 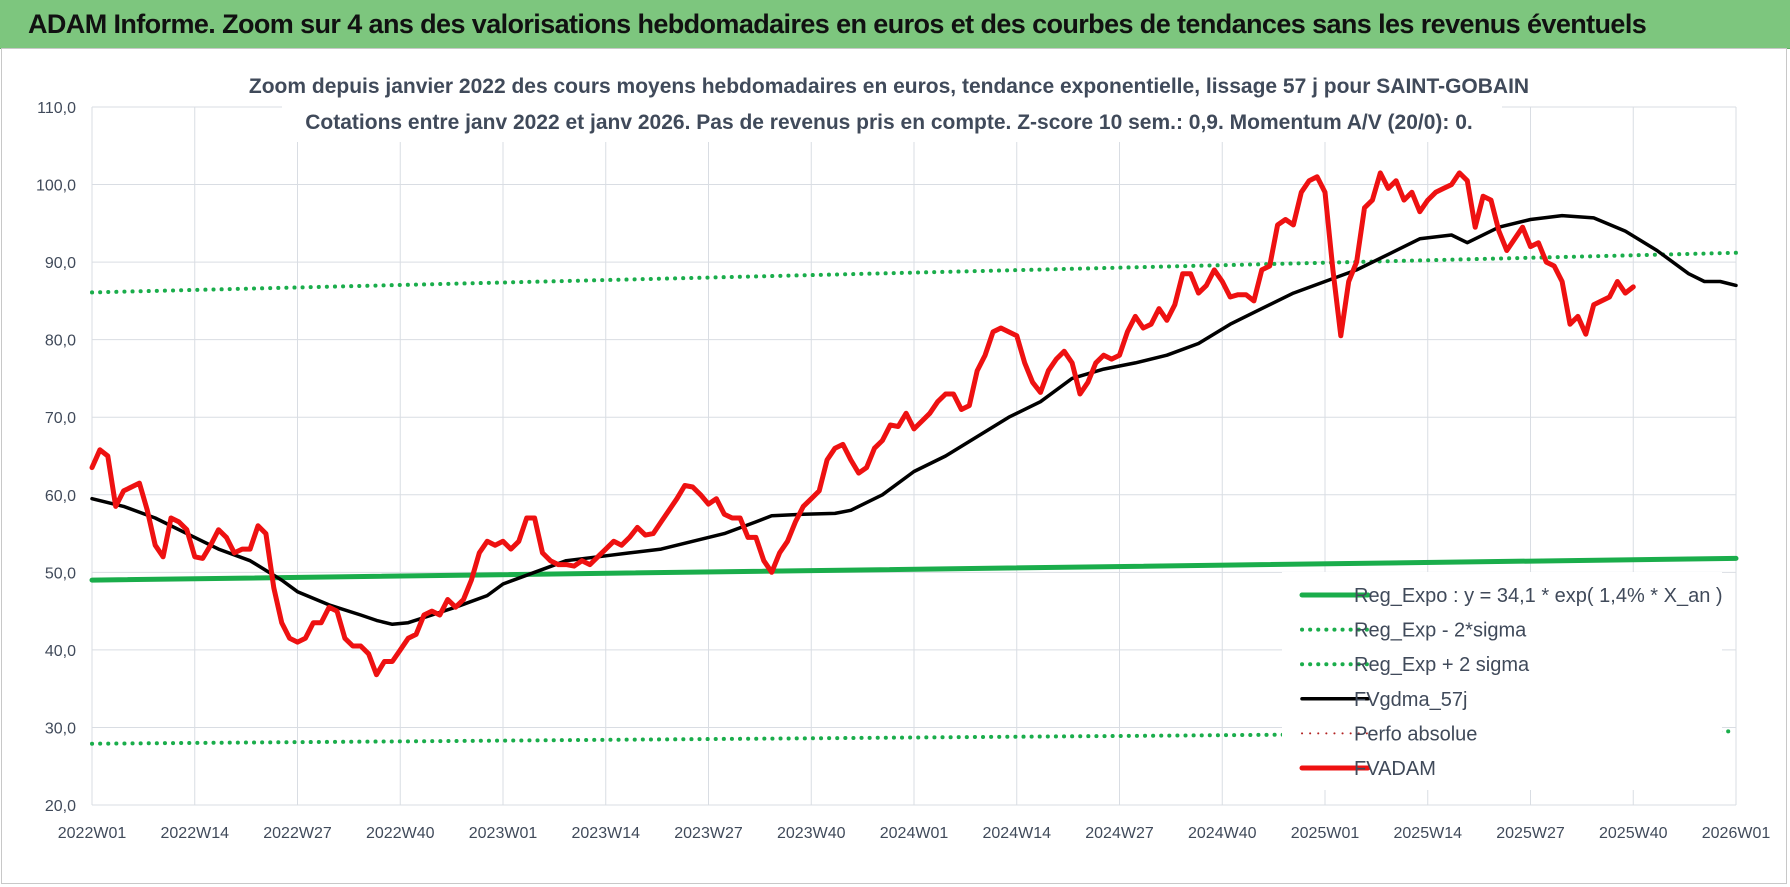 What do you see at coordinates (56, 108) in the screenshot?
I see `y-tick-label: 110,0` at bounding box center [56, 108].